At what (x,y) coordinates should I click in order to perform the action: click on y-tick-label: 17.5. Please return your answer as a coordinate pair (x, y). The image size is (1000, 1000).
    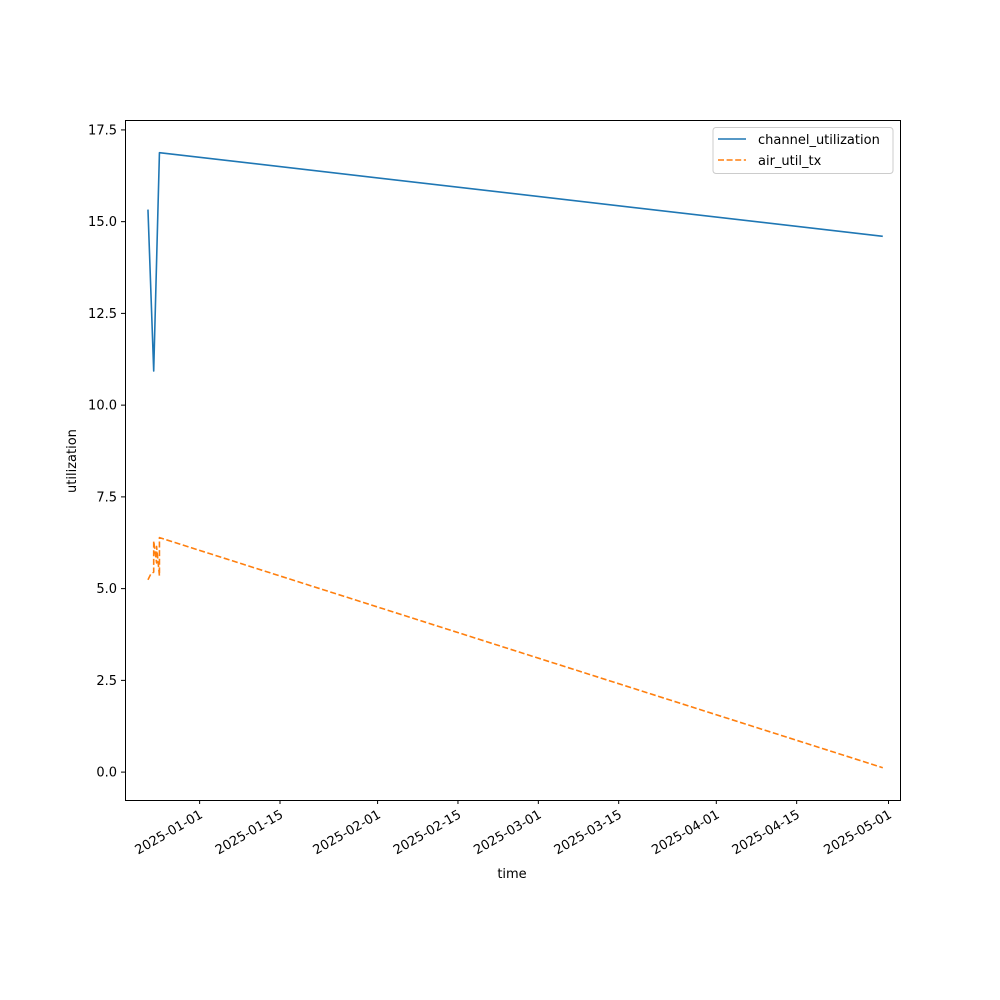
    Looking at the image, I should click on (102, 130).